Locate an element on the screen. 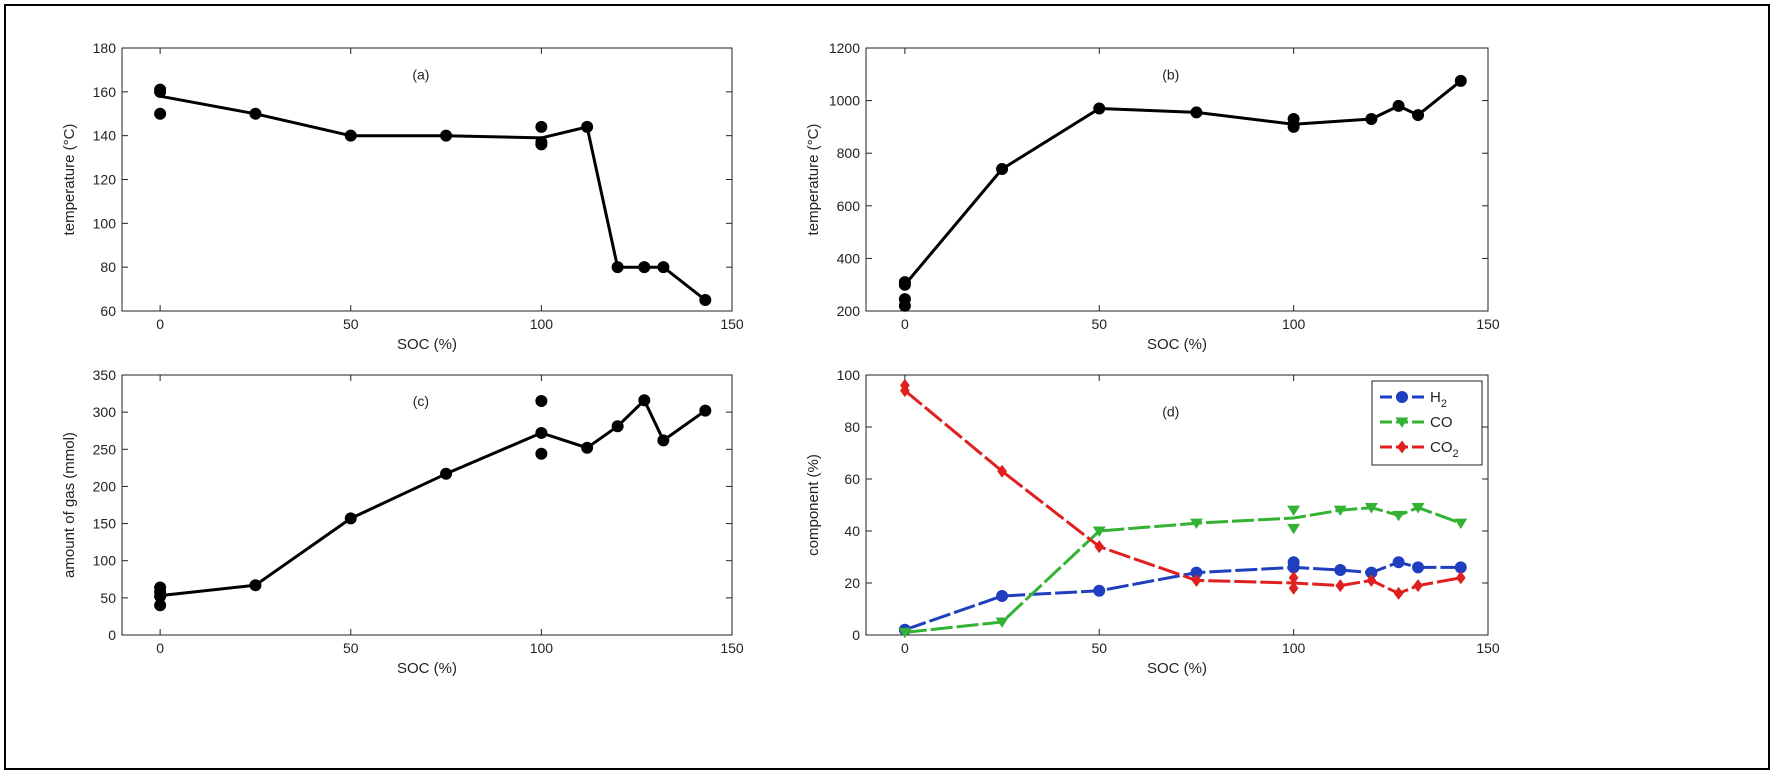 This screenshot has width=1777, height=776. y-tick-label: 800 is located at coordinates (849, 153).